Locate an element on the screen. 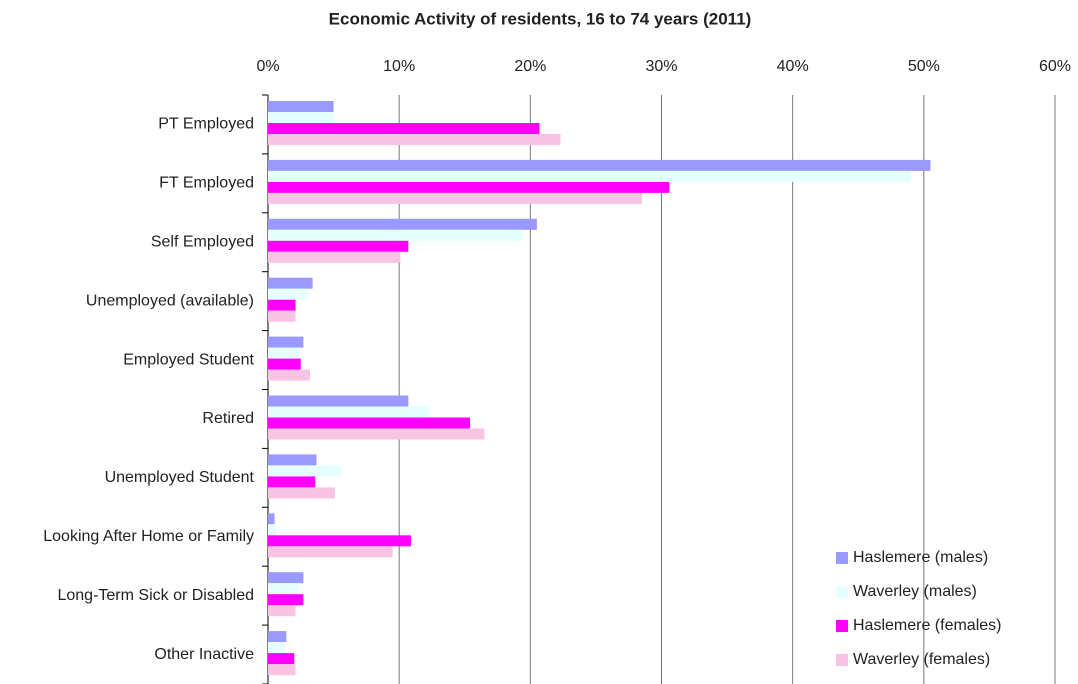  x-tick-label: 40% is located at coordinates (793, 66).